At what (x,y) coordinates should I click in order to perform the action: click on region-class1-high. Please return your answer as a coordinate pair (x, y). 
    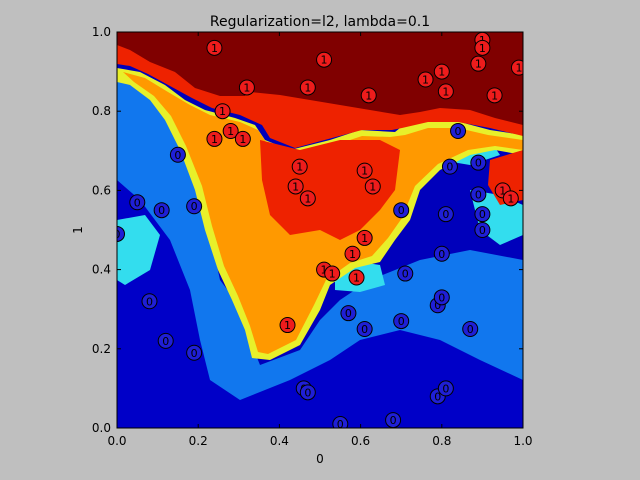
    Looking at the image, I should click on (320, 78).